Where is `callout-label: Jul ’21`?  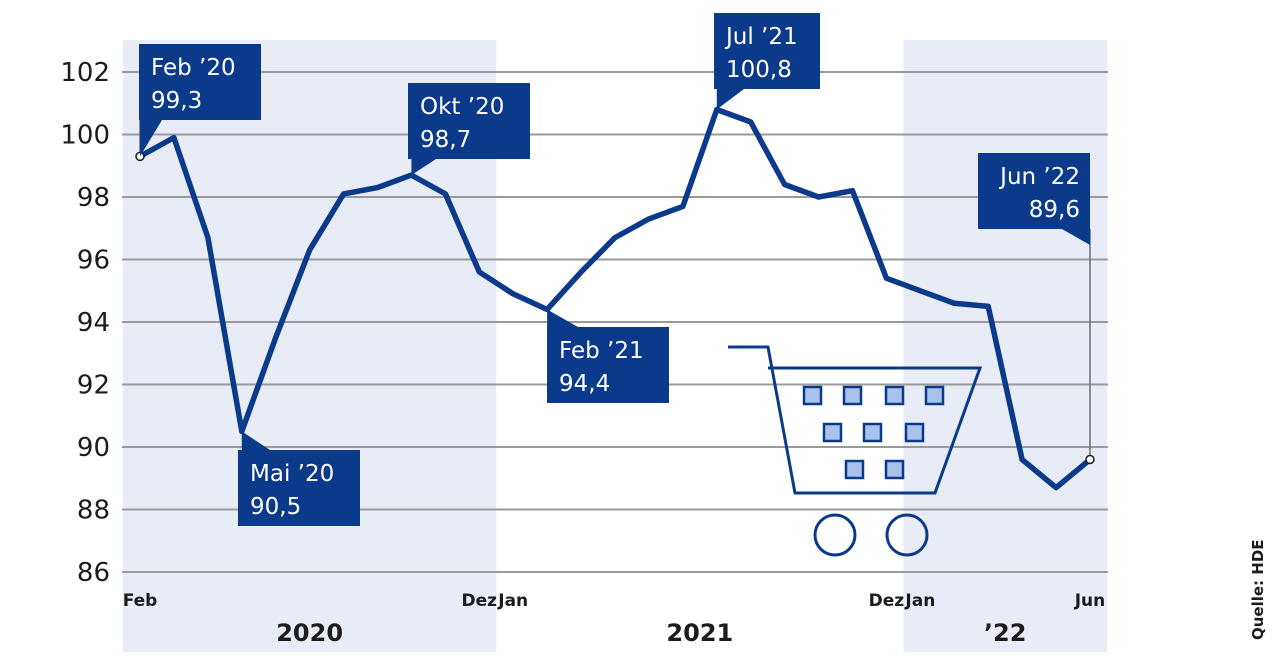 callout-label: Jul ’21 is located at coordinates (761, 37).